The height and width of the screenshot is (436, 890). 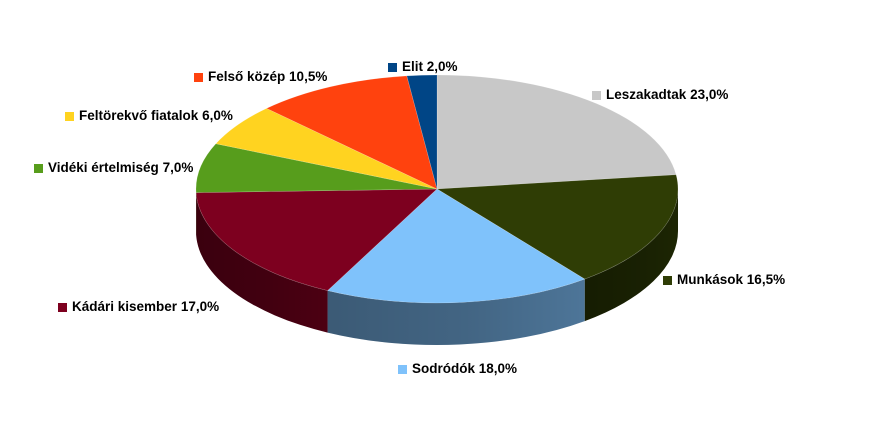 What do you see at coordinates (308, 76) in the screenshot?
I see `slice-value: 10,5%` at bounding box center [308, 76].